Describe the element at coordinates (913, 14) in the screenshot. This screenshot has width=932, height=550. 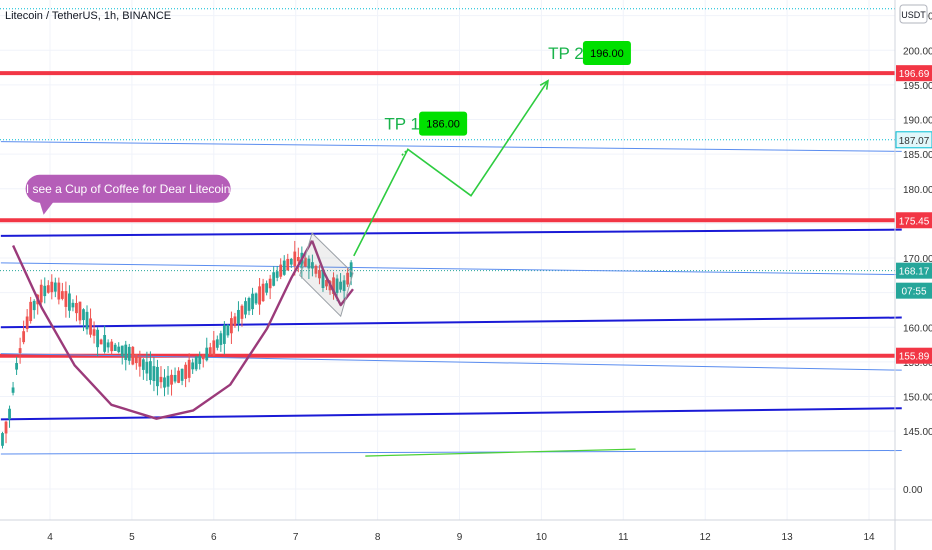
I see `currency-button: USDT` at that location.